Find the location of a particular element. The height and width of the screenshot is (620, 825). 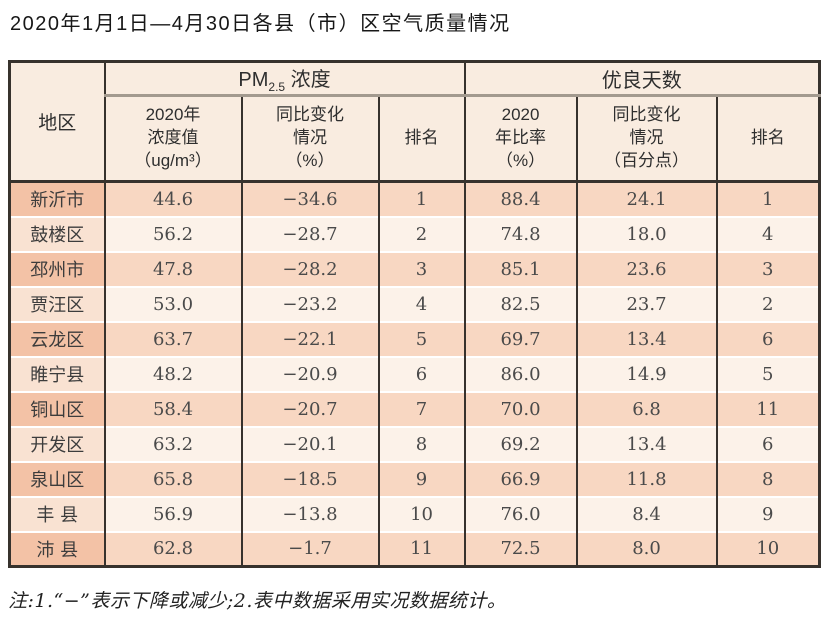

table-row: 泉山区 65.8 −18.5 9 66.9 11.8 8 is located at coordinates (414, 478).